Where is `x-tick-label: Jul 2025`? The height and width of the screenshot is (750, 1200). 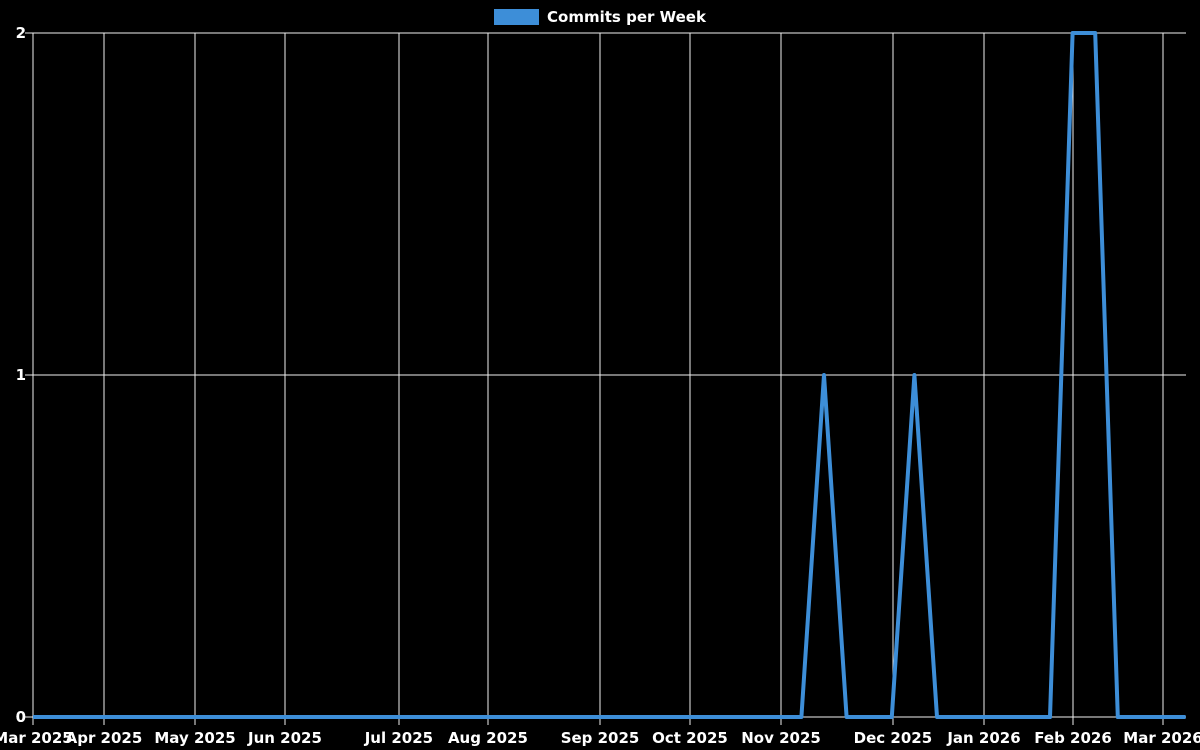 x-tick-label: Jul 2025 is located at coordinates (399, 738).